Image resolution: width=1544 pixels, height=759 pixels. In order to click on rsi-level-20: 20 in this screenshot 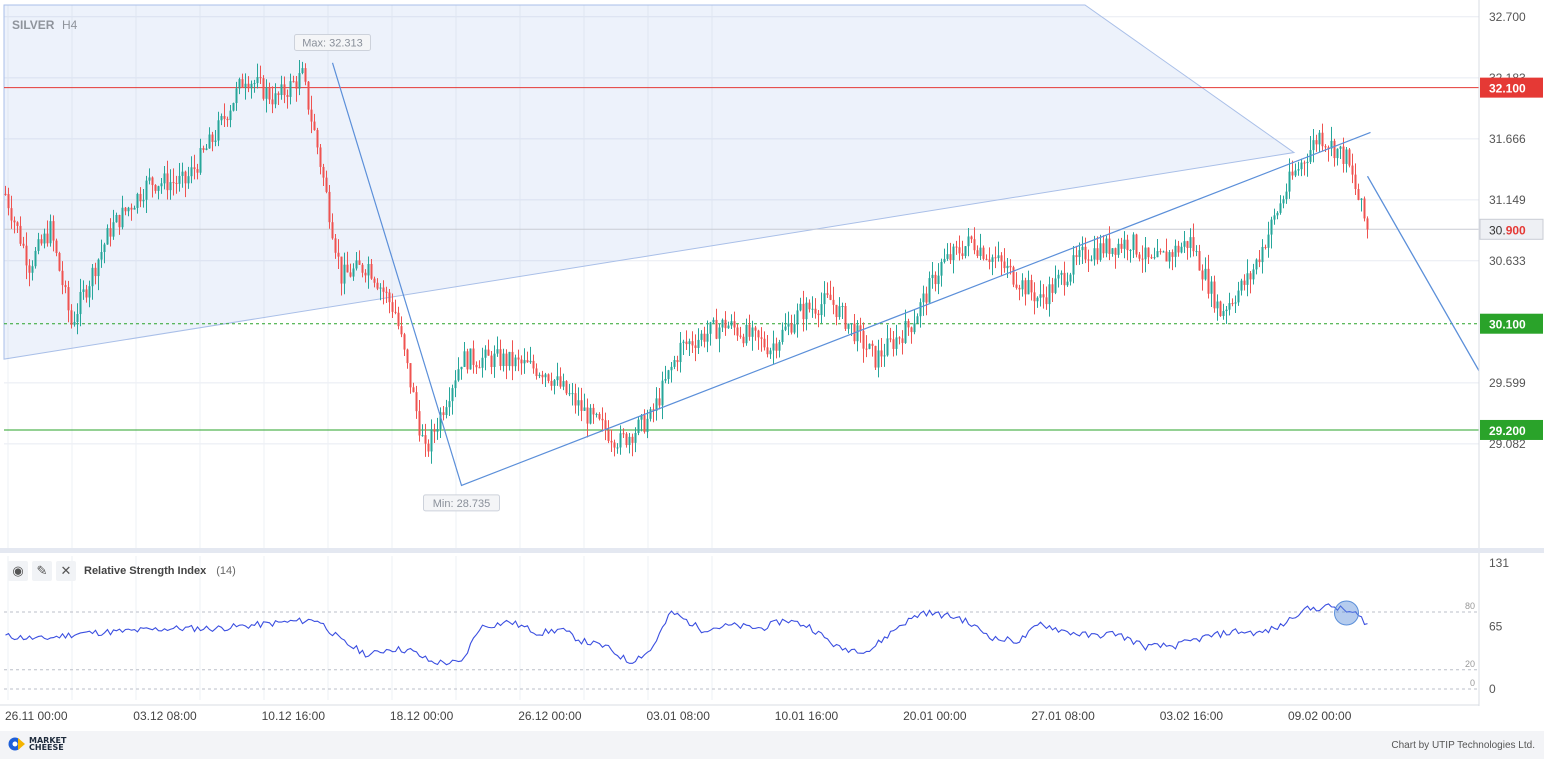, I will do `click(1470, 664)`.